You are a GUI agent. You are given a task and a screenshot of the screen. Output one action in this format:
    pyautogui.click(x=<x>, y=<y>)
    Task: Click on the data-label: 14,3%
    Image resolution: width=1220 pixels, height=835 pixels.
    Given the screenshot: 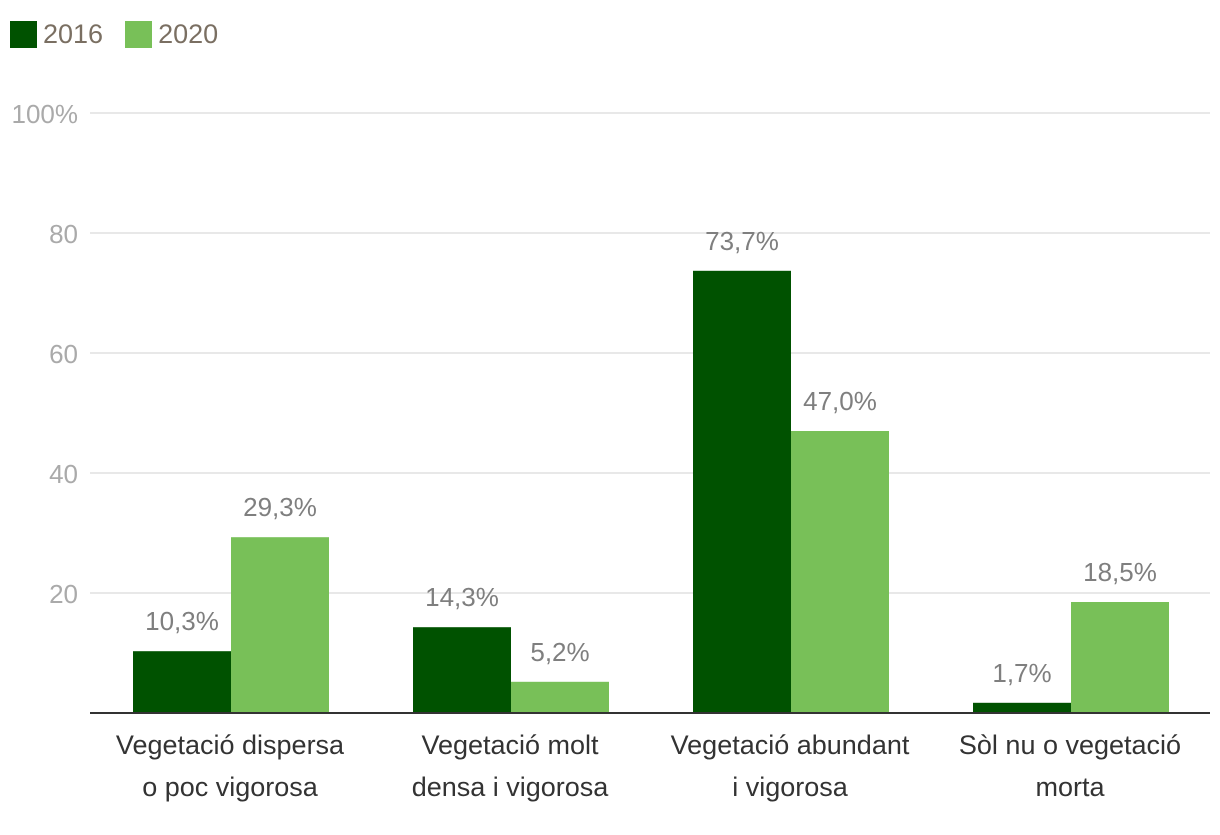 What is the action you would take?
    pyautogui.click(x=462, y=597)
    